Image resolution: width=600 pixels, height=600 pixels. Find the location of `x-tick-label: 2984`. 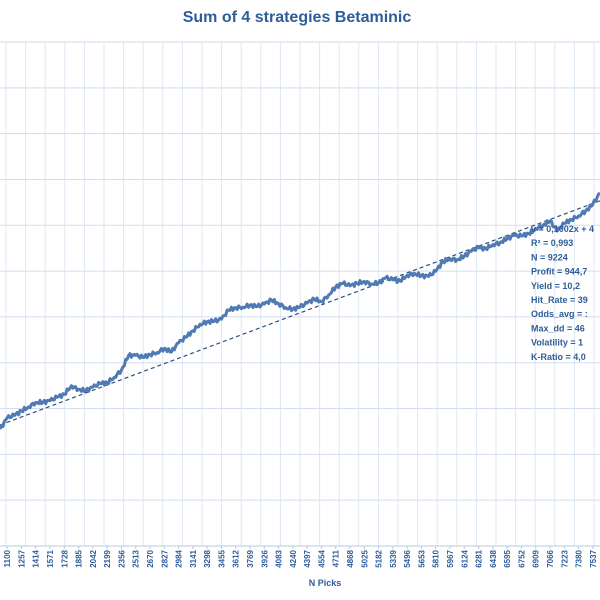

x-tick-label: 2984 is located at coordinates (179, 558).